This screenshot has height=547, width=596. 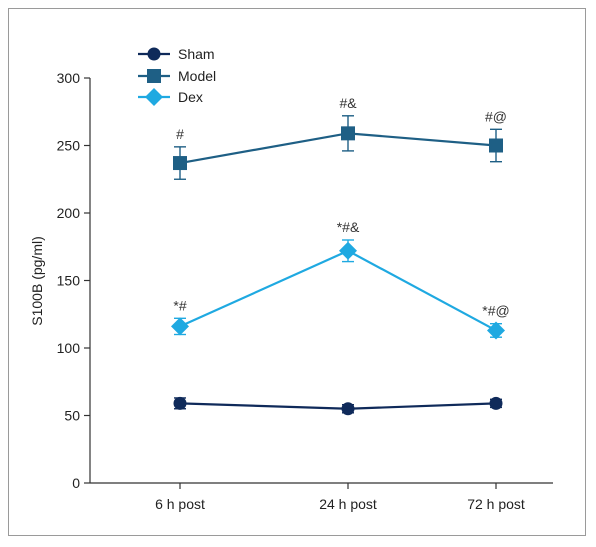 What do you see at coordinates (179, 305) in the screenshot?
I see `significance-label: *#` at bounding box center [179, 305].